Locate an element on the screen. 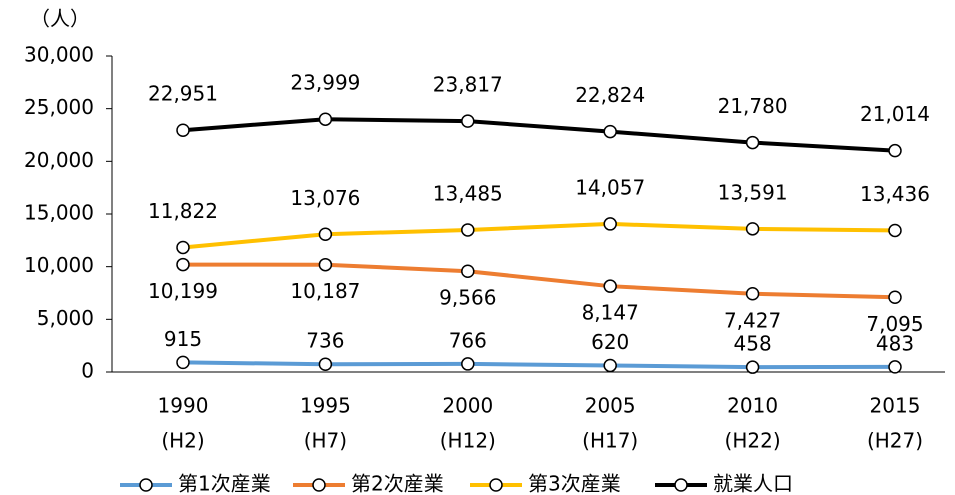 Image resolution: width=955 pixels, height=495 pixels. legend-label: 第2次産業 is located at coordinates (397, 483).